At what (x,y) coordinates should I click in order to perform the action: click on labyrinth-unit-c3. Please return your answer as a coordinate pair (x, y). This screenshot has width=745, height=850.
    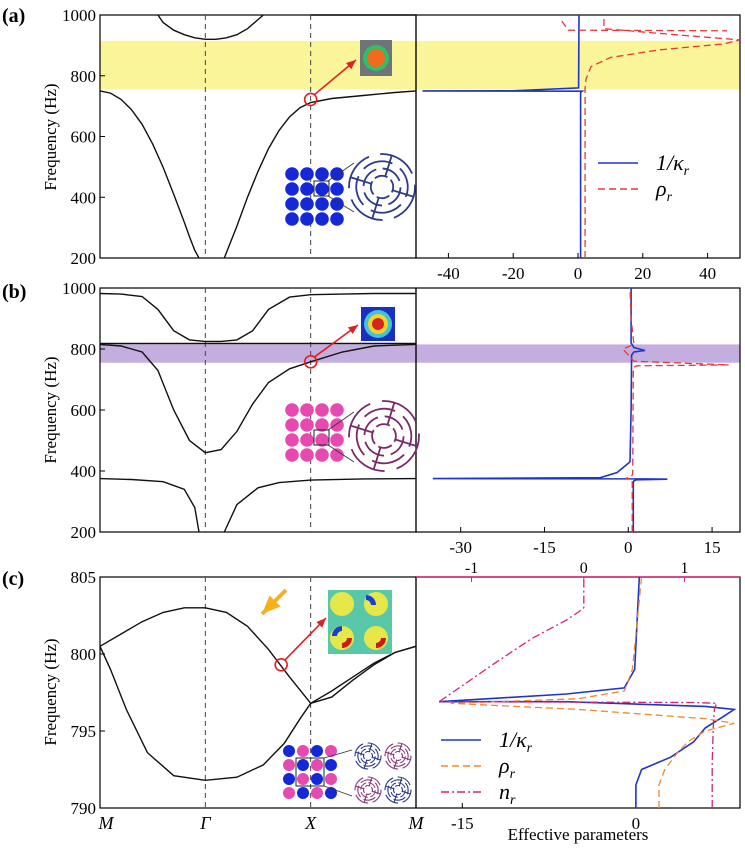
    Looking at the image, I should click on (368, 790).